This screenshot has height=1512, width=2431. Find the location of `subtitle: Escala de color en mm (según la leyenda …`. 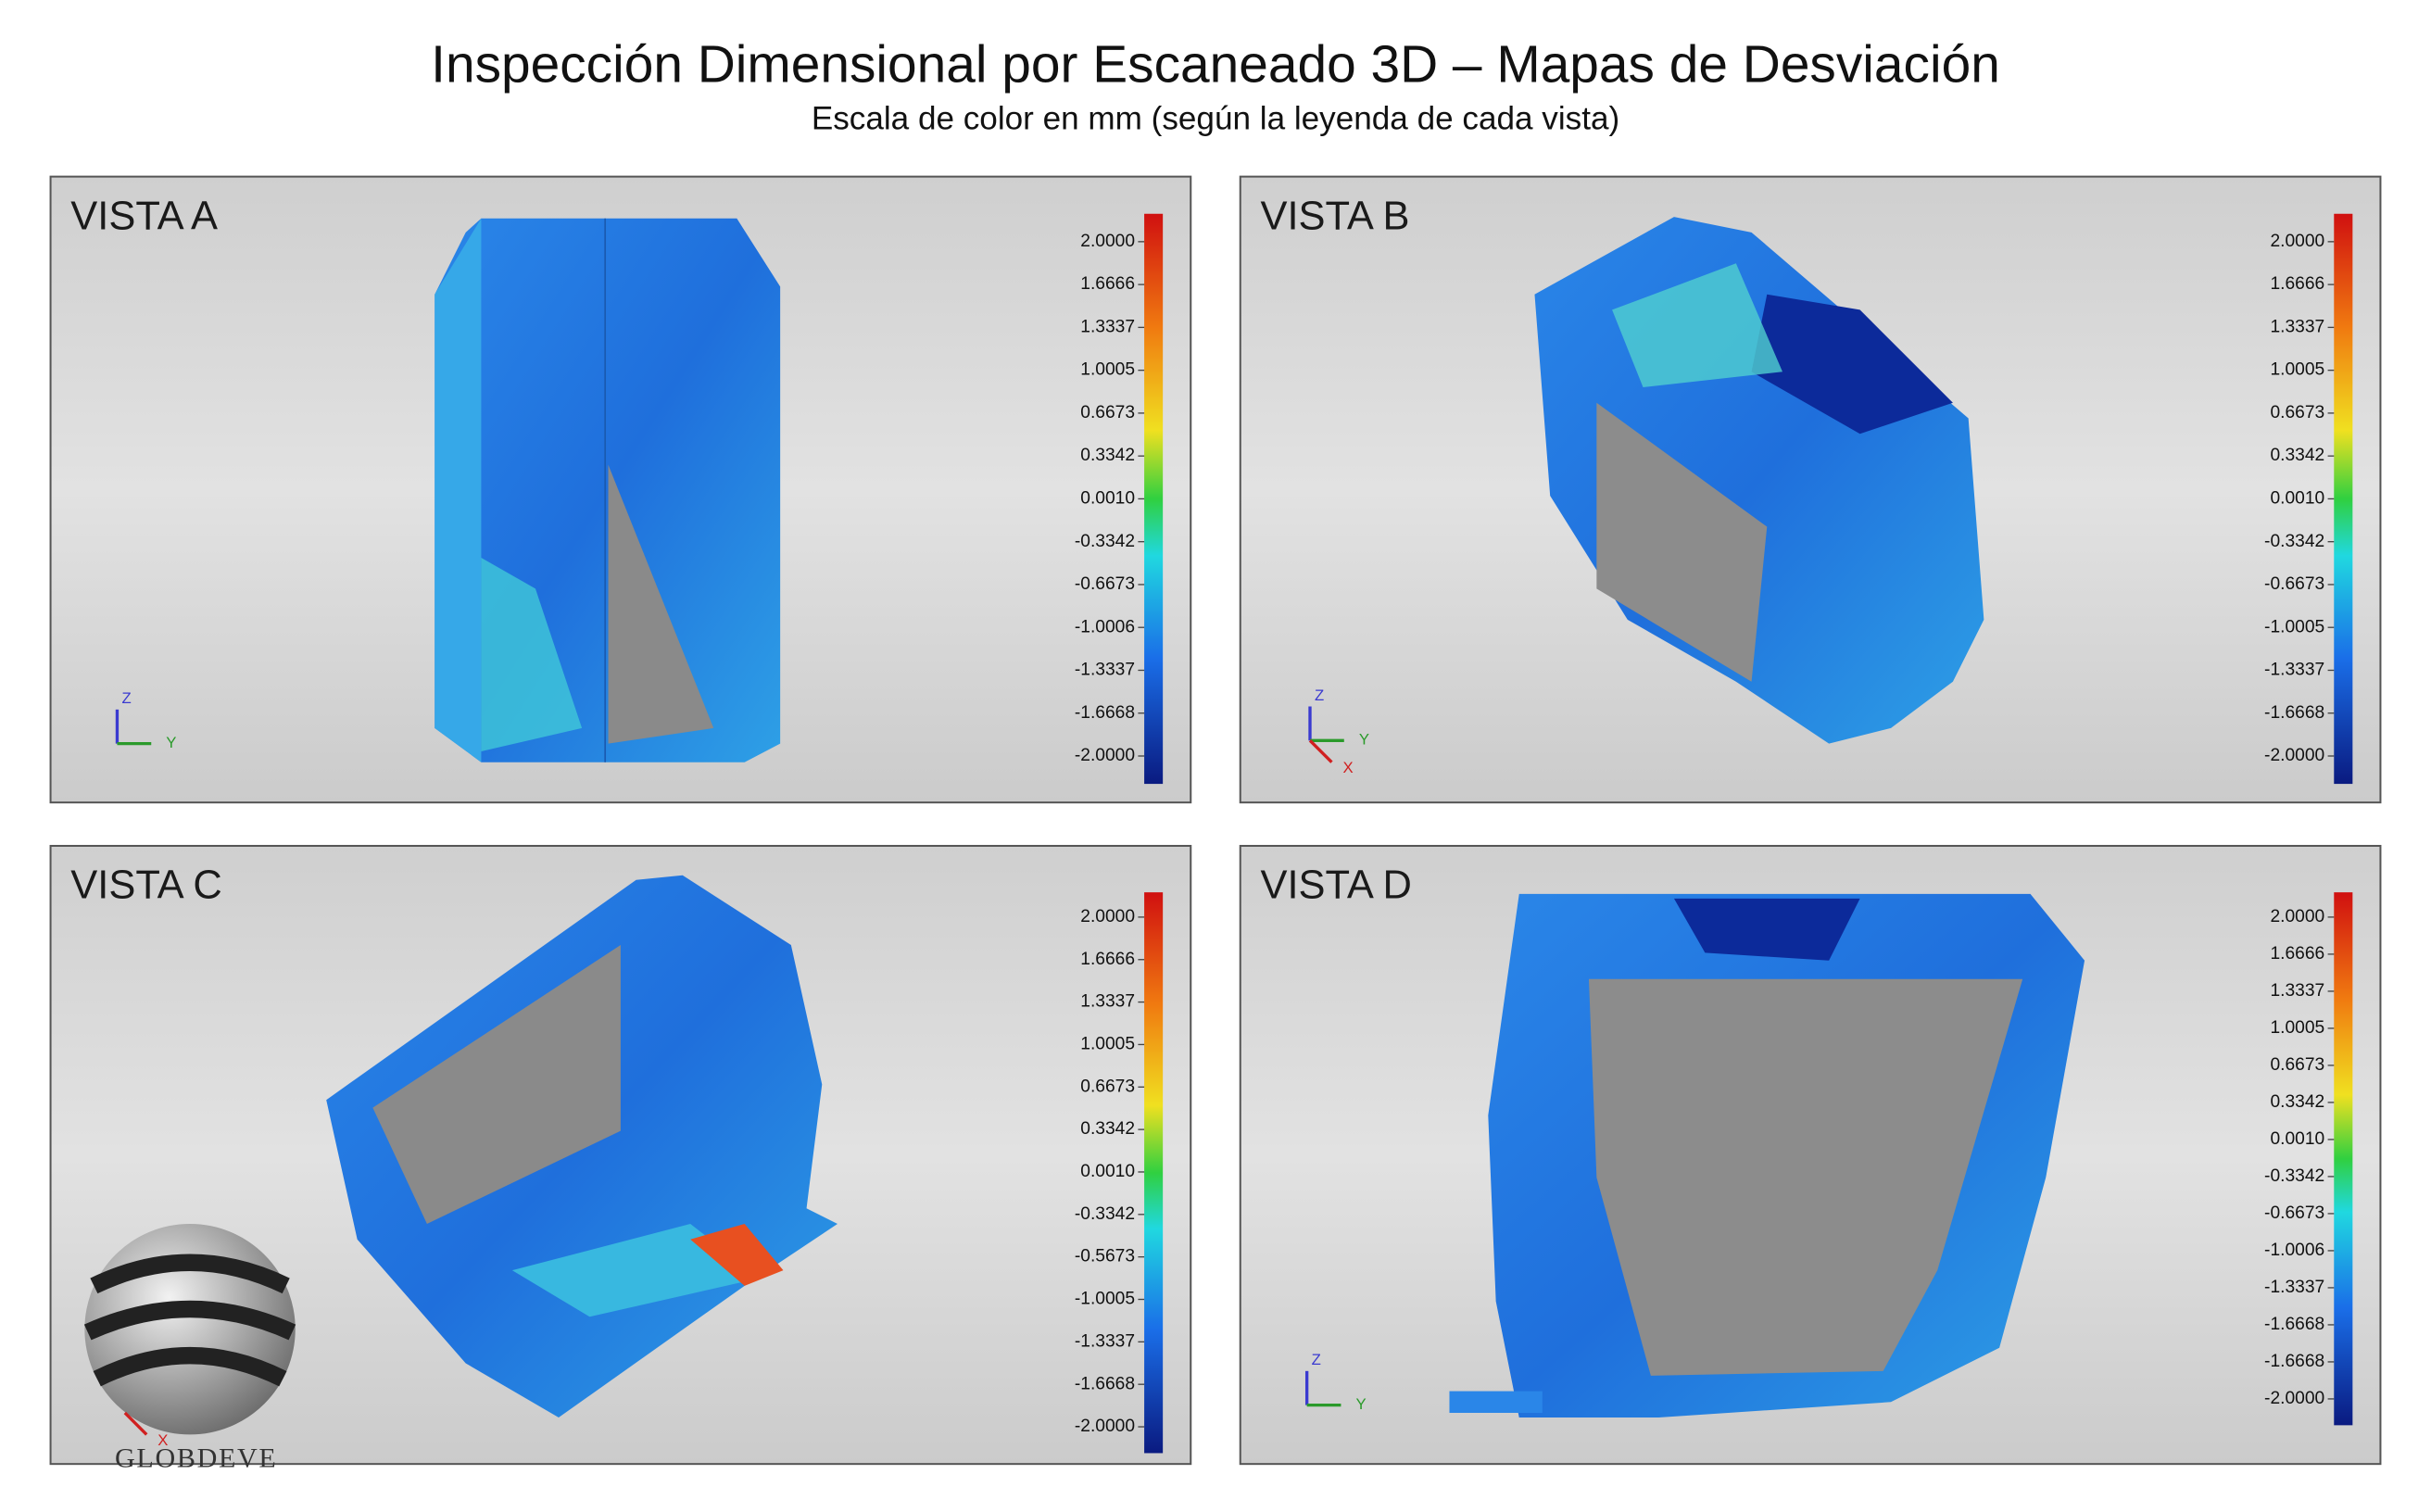

subtitle: Escala de color en mm (según la leyenda … is located at coordinates (1215, 119).